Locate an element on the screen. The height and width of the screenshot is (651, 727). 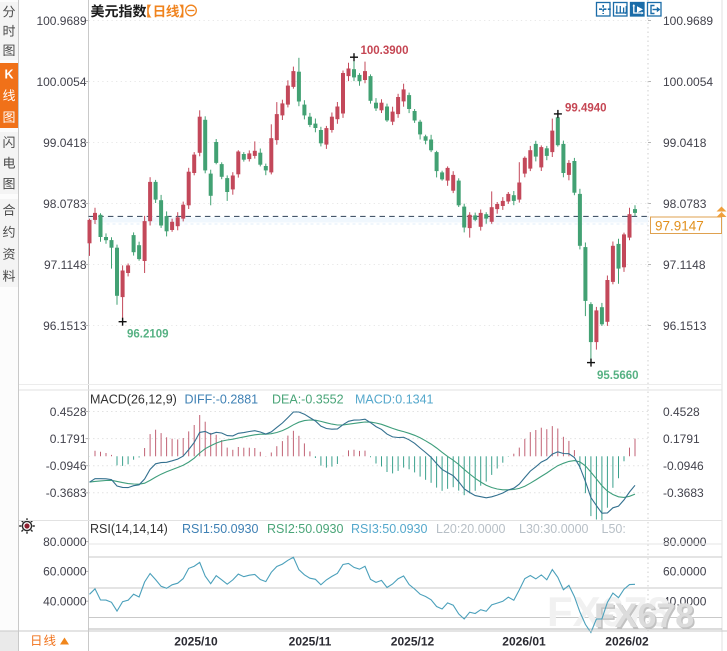
svg-text: 97.9147 is located at coordinates (679, 225).